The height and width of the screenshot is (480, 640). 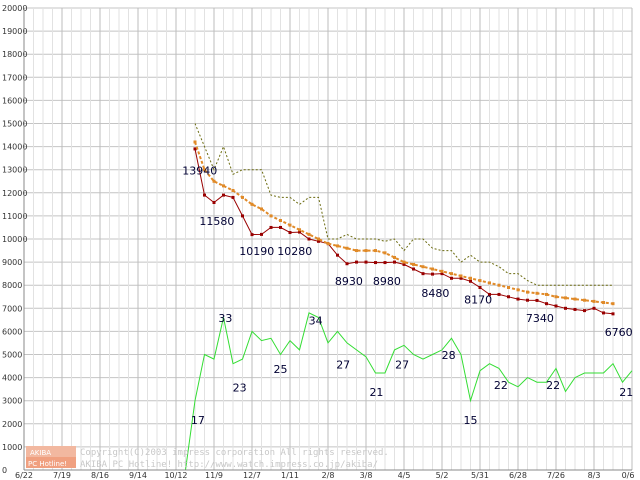 What do you see at coordinates (294, 251) in the screenshot?
I see `data-label-3: 10280` at bounding box center [294, 251].